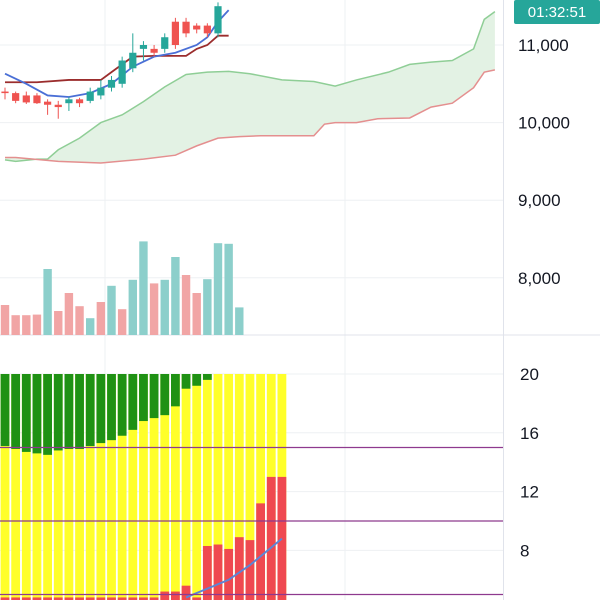 The height and width of the screenshot is (600, 600). What do you see at coordinates (543, 45) in the screenshot?
I see `price-tick-label: 11,000` at bounding box center [543, 45].